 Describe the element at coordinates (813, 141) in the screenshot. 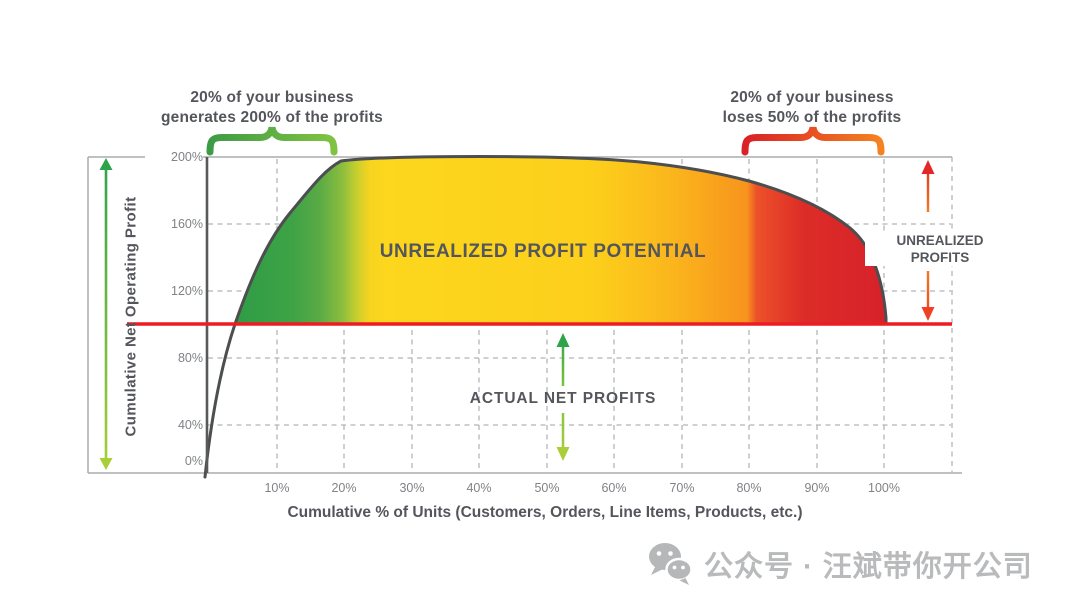

I see `right-brace` at that location.